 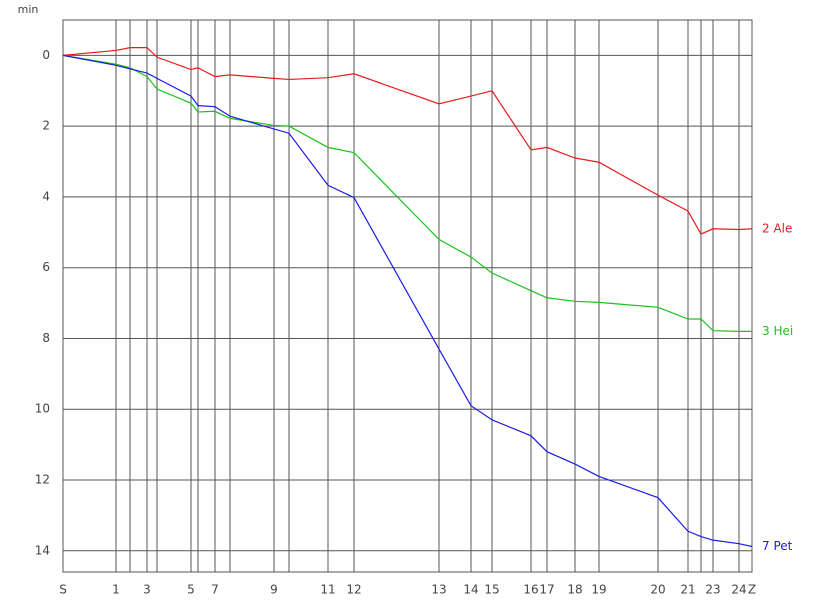 I want to click on y-tick-label: 14, so click(x=42, y=550).